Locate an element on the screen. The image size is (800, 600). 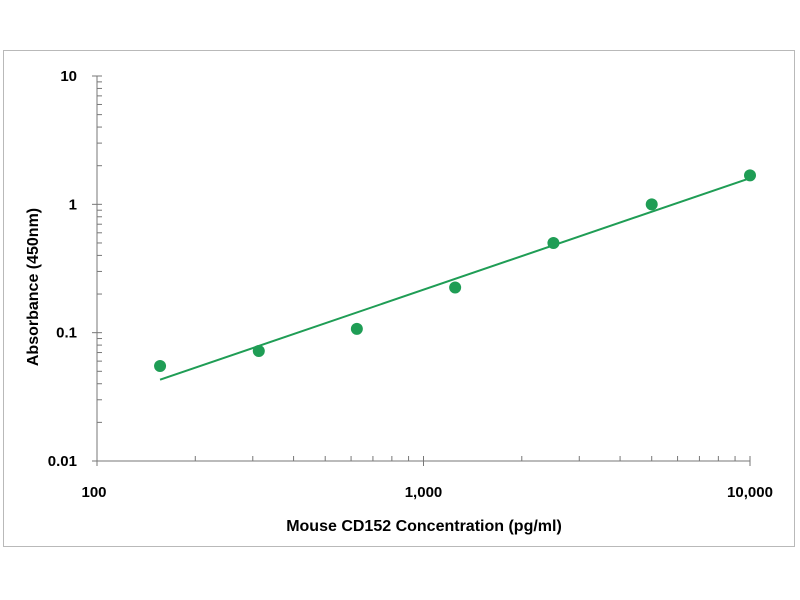
y-tick-label: 0.01 is located at coordinates (62, 461).